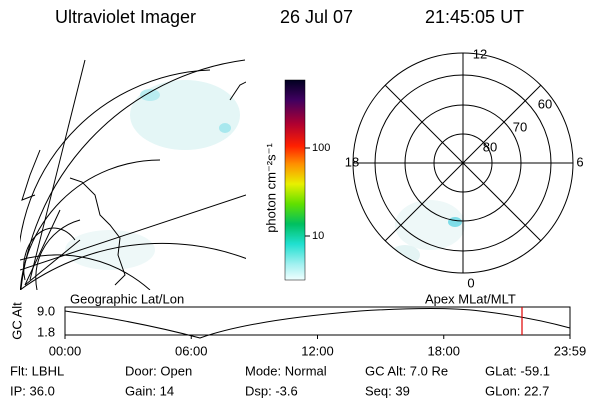 The image size is (600, 405). I want to click on altitude-axis-label: GC Alt, so click(16, 321).